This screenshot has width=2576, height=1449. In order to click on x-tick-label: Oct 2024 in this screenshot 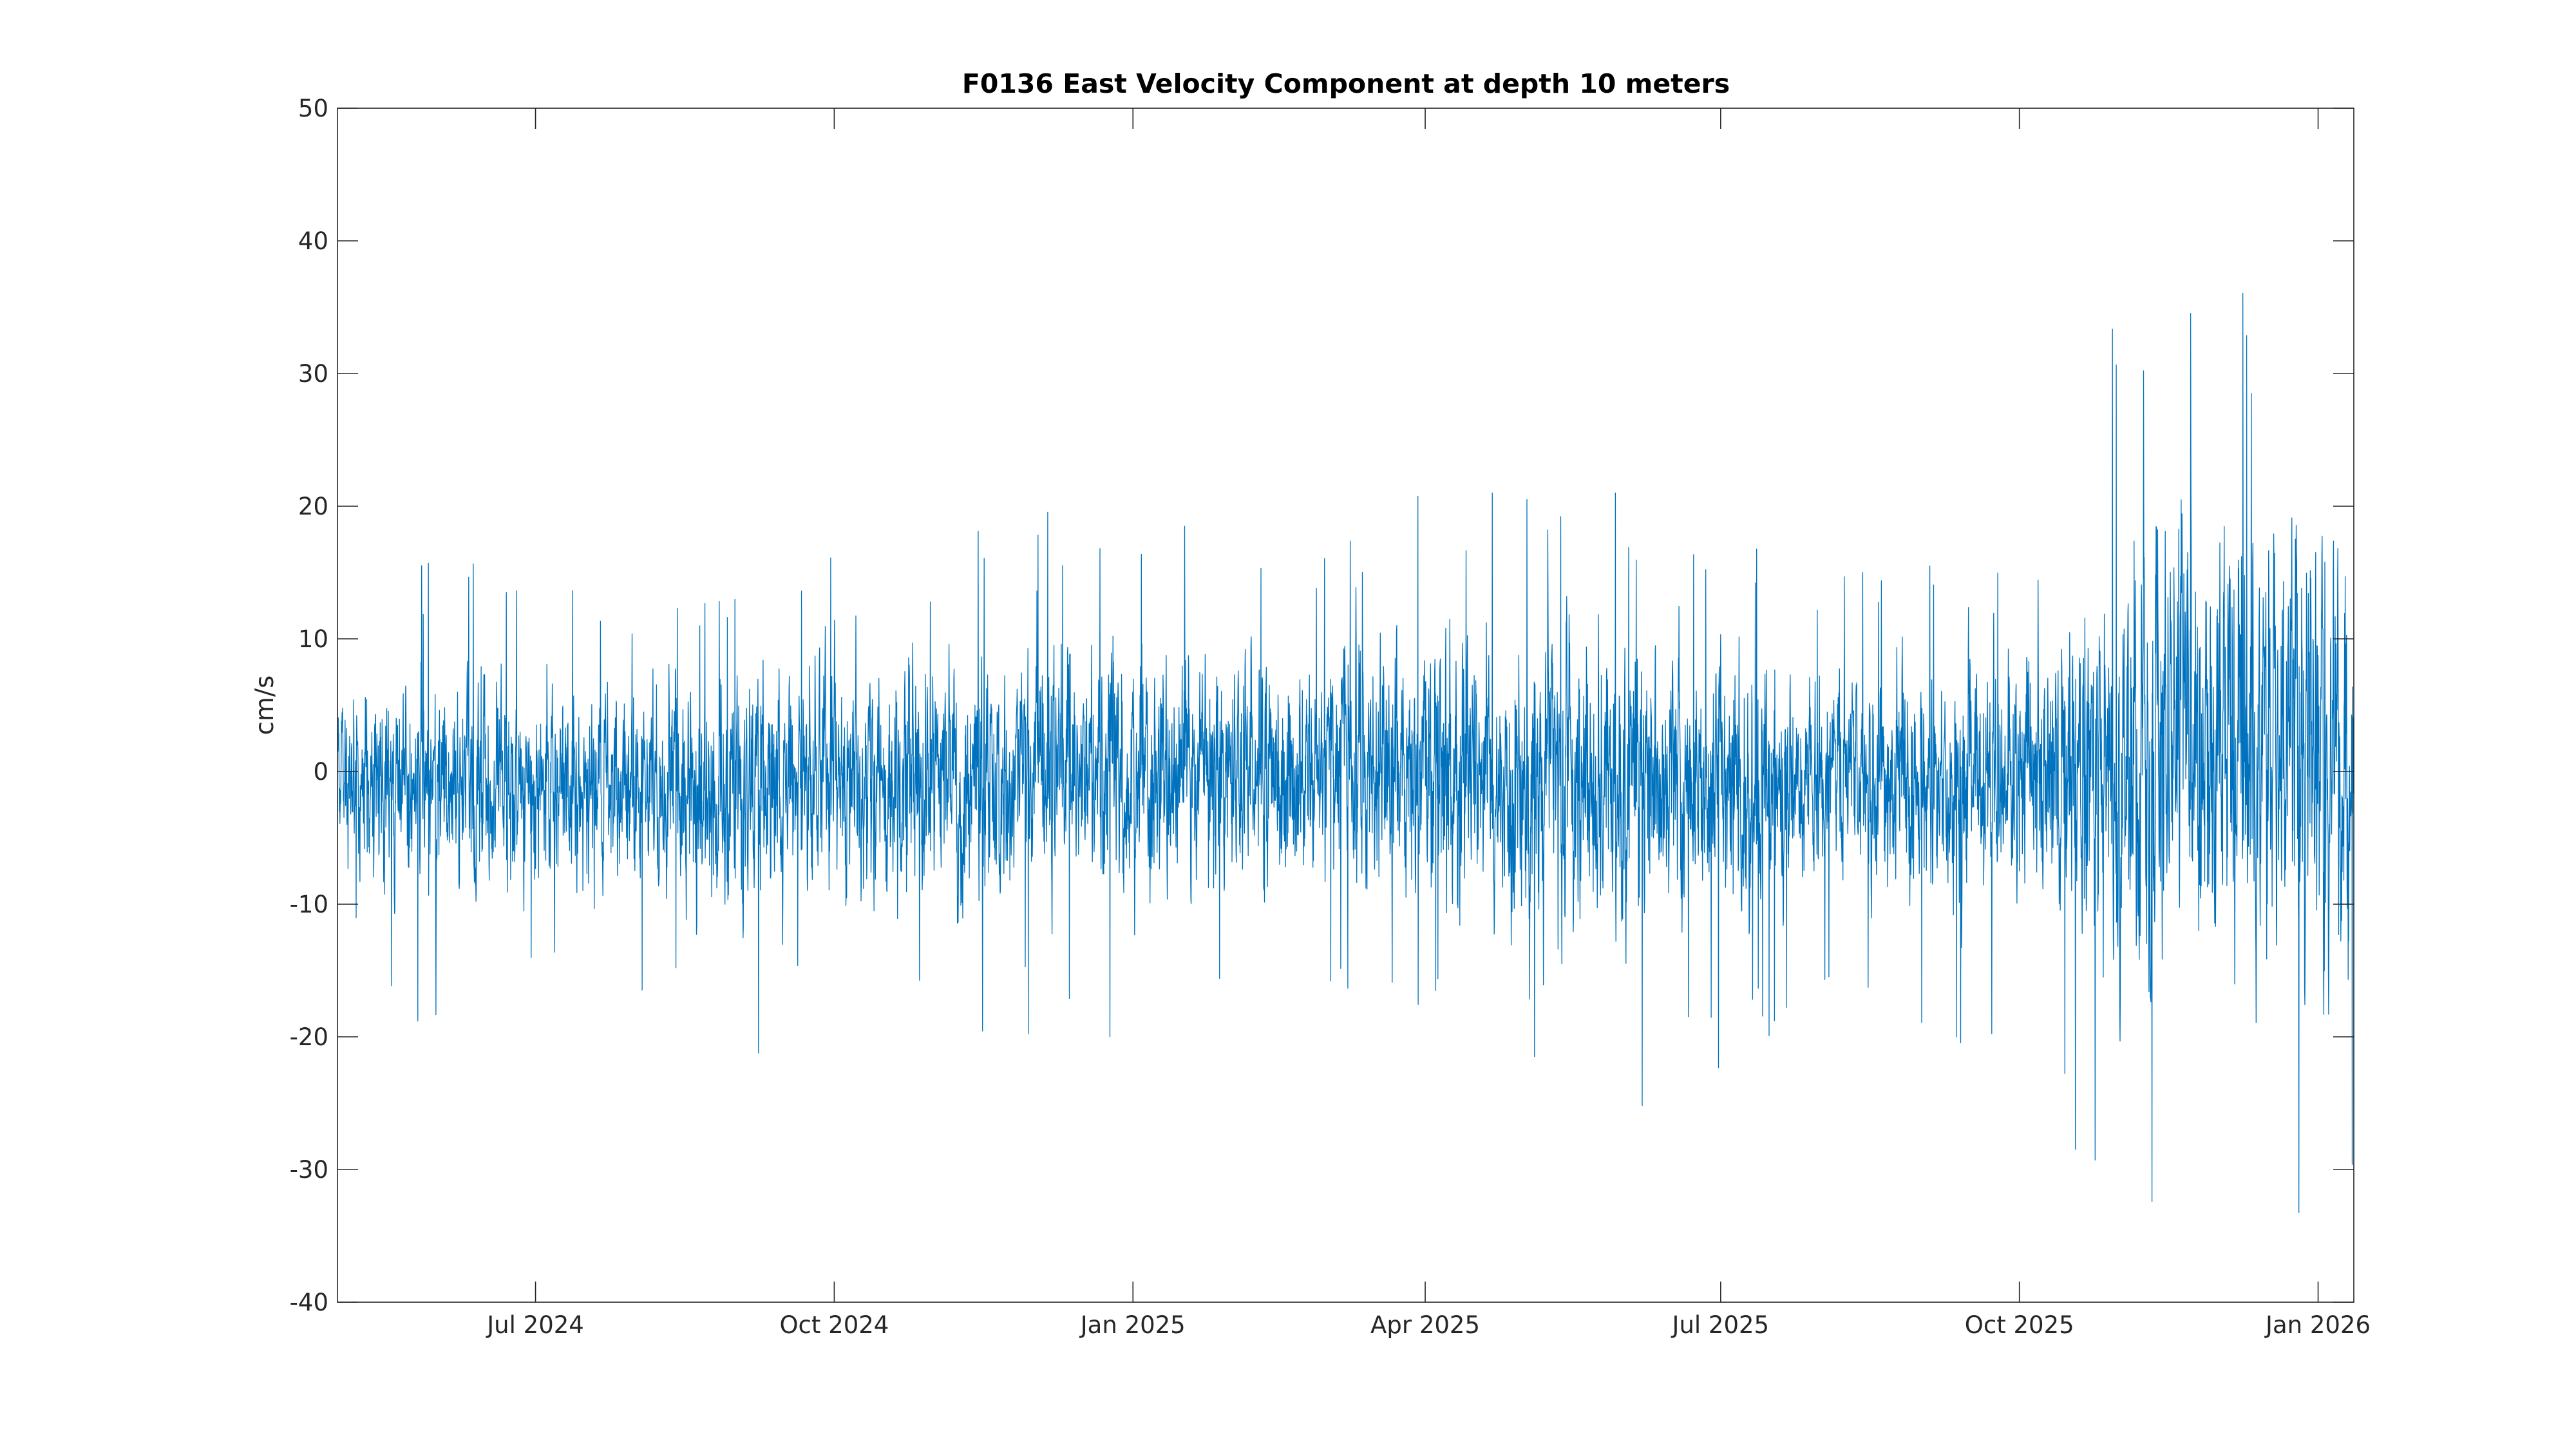, I will do `click(834, 1325)`.